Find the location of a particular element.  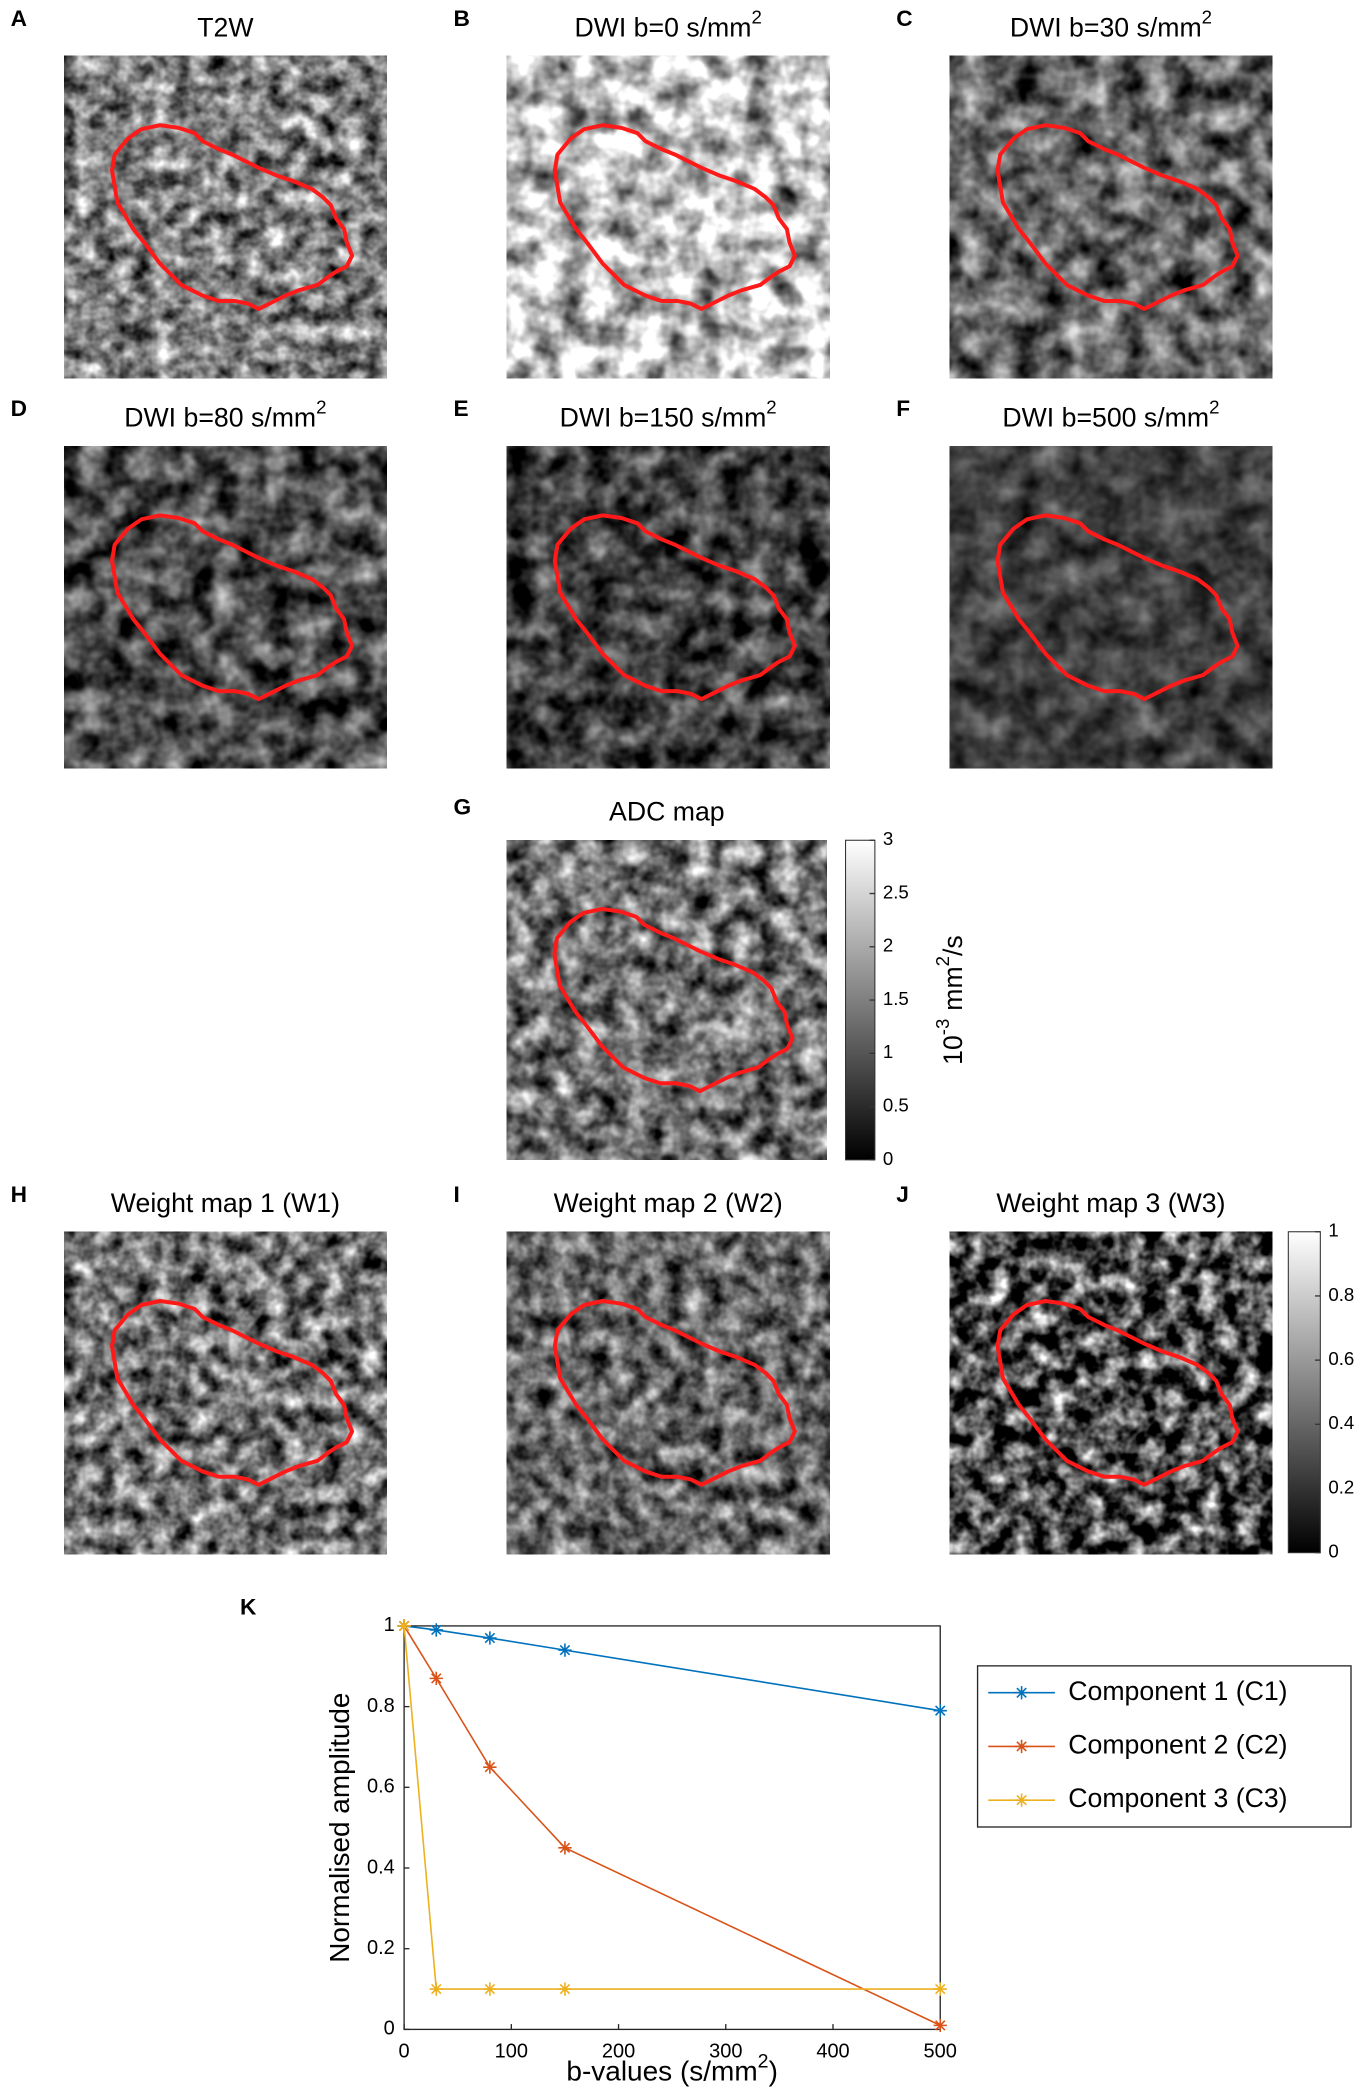

colorbar-tick-label: 0.2 is located at coordinates (1341, 1486).